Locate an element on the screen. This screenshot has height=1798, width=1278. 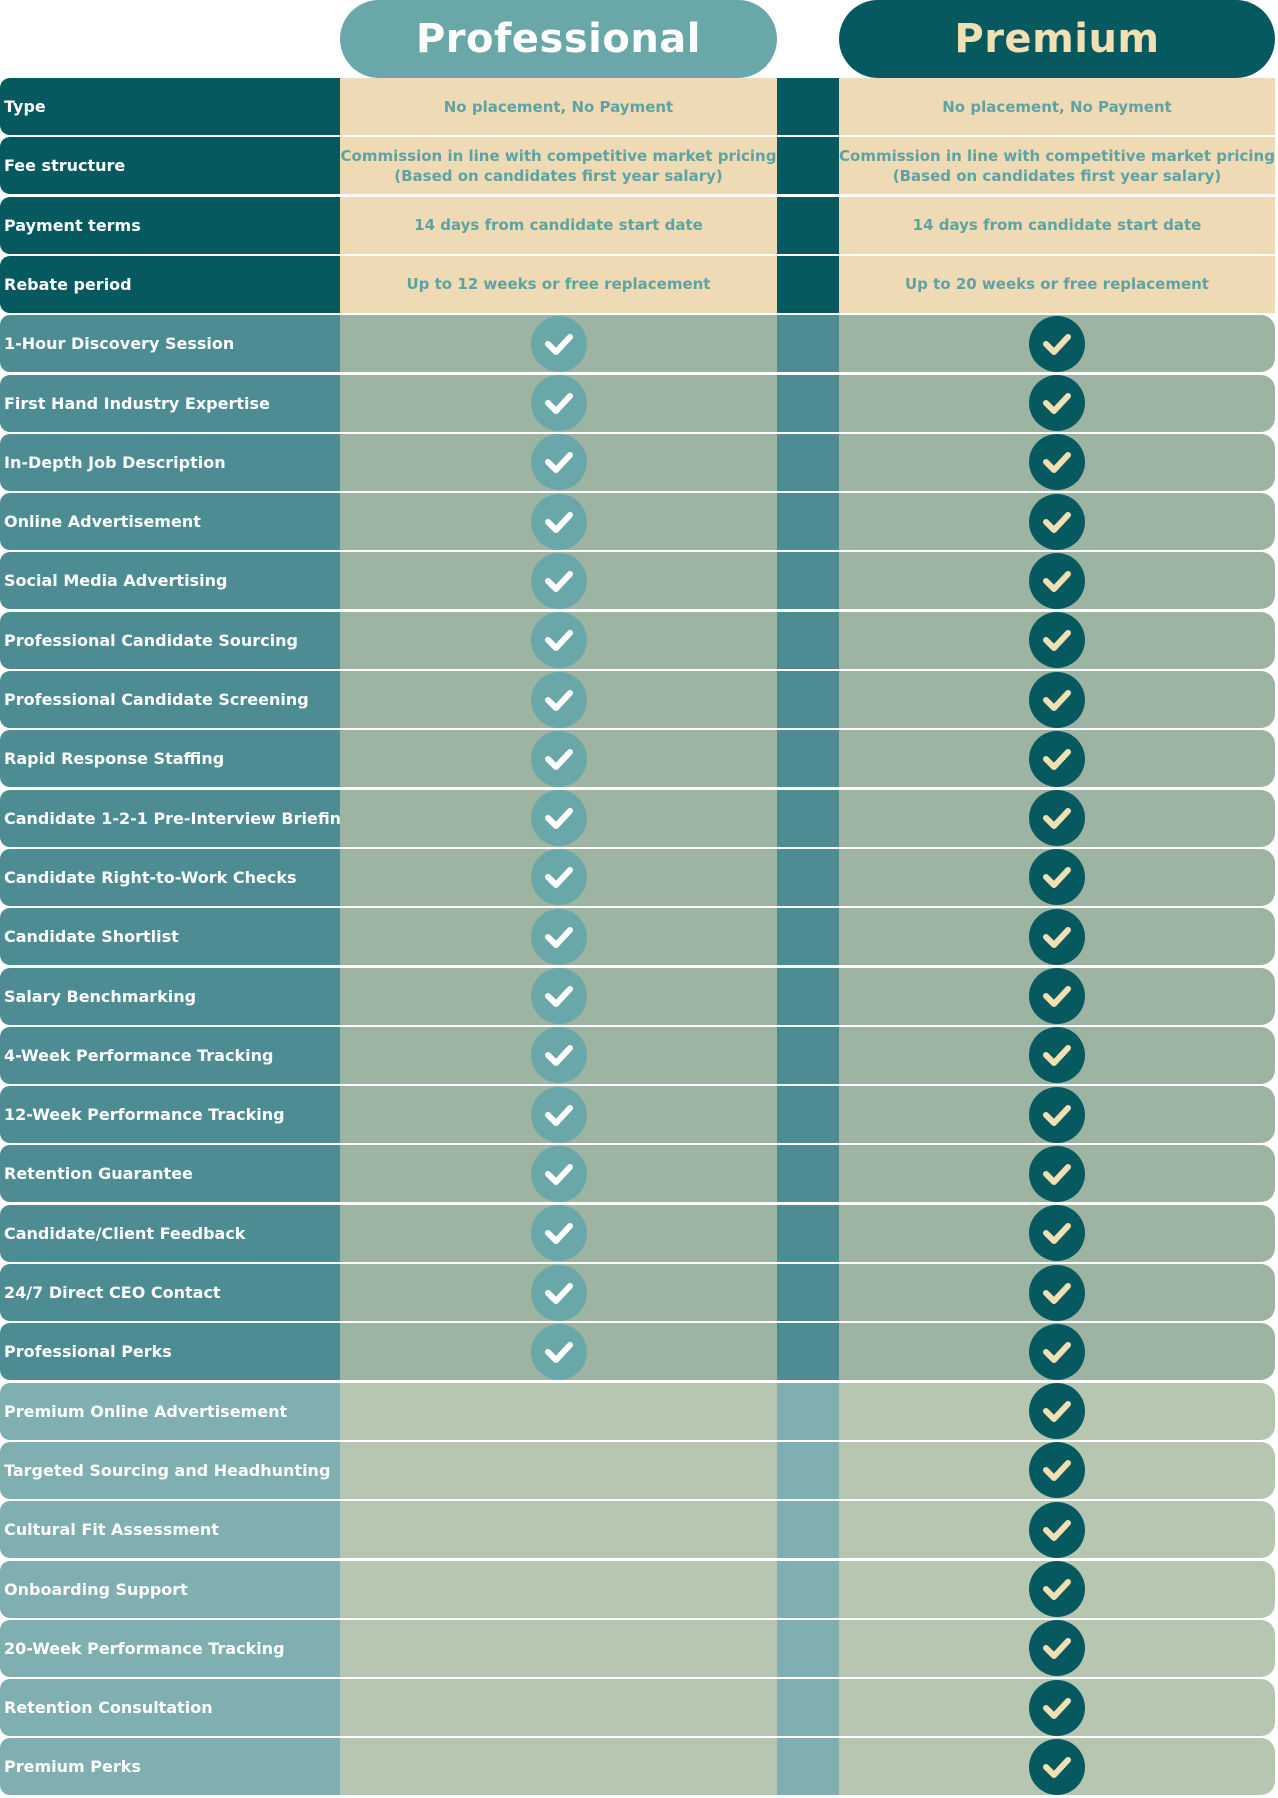
premium-cell: No placement, No Payment is located at coordinates (1057, 106).